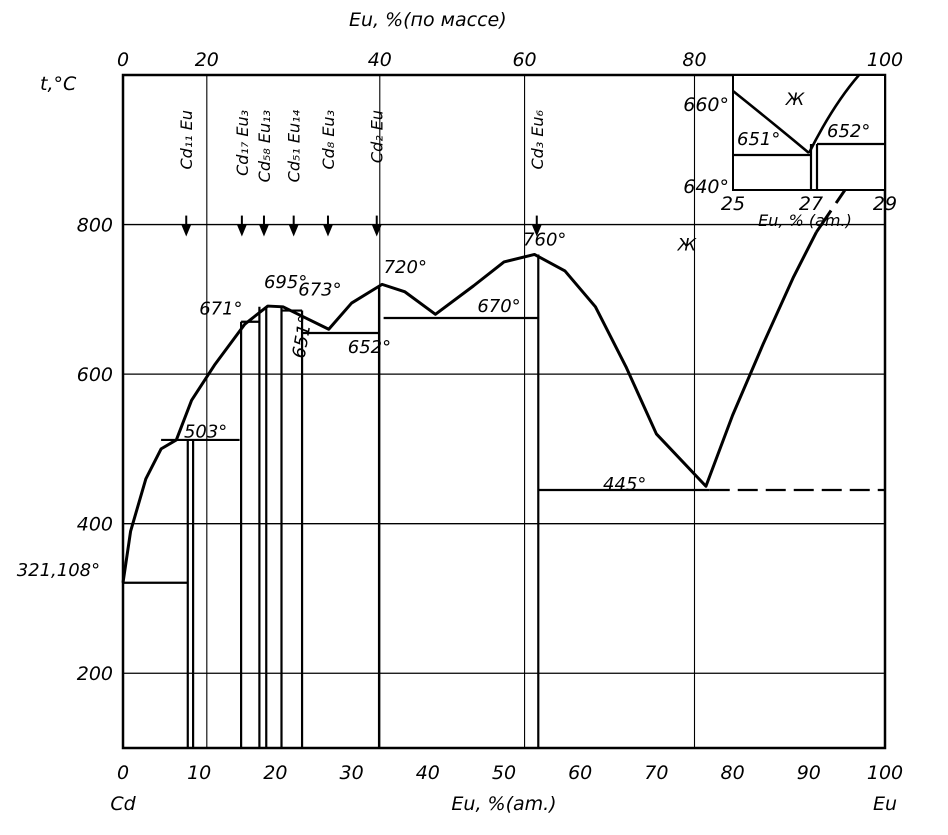  What do you see at coordinates (428, 773) in the screenshot?
I see `x-tick-label: 40` at bounding box center [428, 773].